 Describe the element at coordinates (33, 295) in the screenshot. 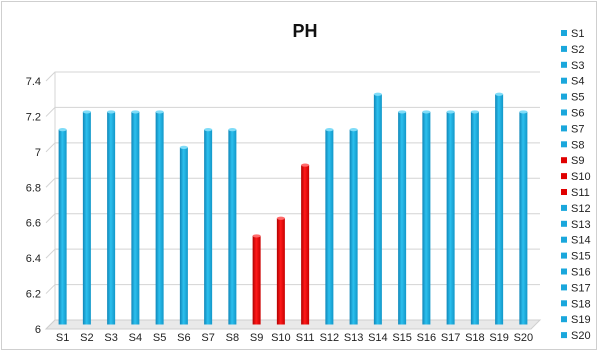

I see `y-tick-label: 6.2` at that location.